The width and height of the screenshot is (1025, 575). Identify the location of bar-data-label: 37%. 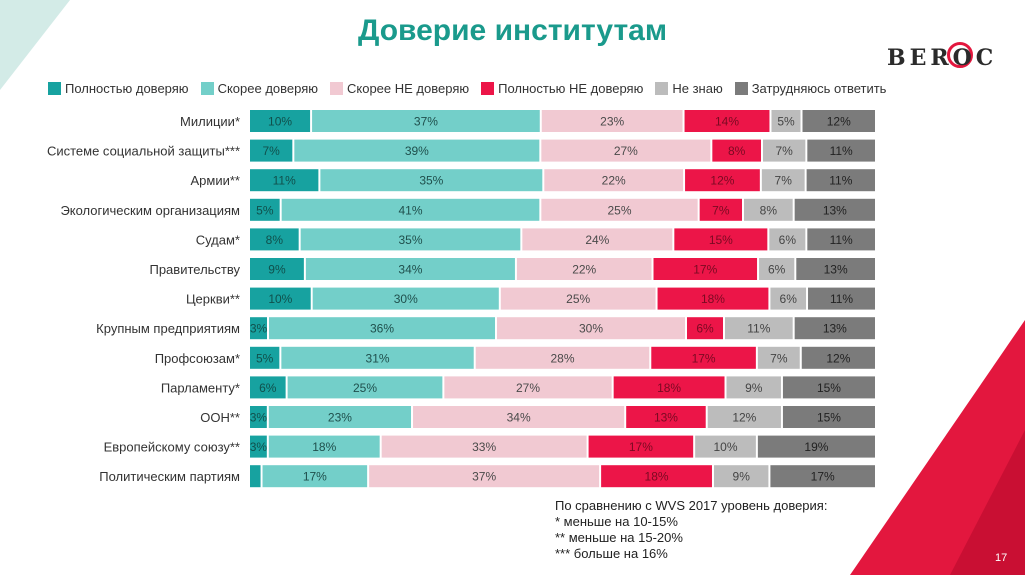
(426, 122).